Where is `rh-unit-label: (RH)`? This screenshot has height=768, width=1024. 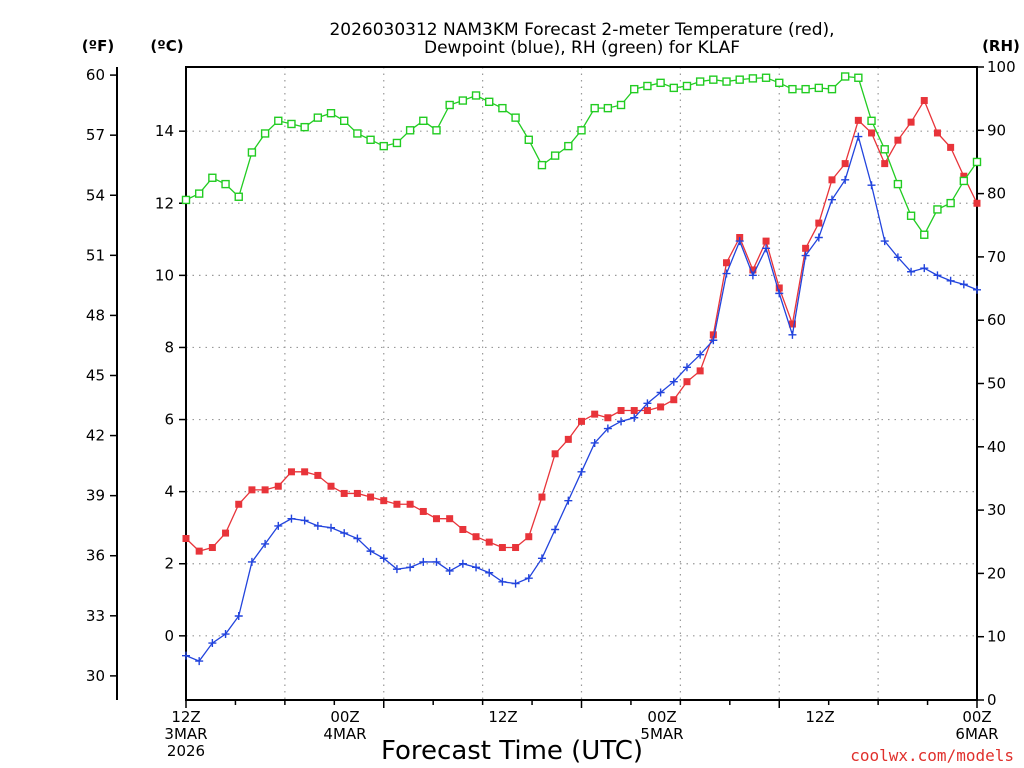
rh-unit-label: (RH) is located at coordinates (1001, 46).